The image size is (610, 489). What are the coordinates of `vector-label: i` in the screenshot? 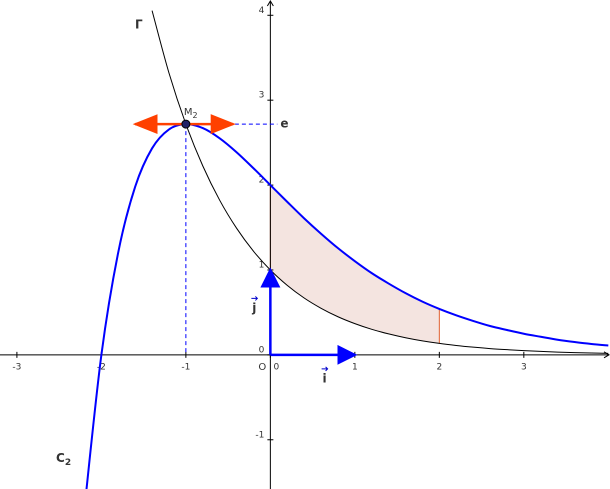 It's located at (325, 378).